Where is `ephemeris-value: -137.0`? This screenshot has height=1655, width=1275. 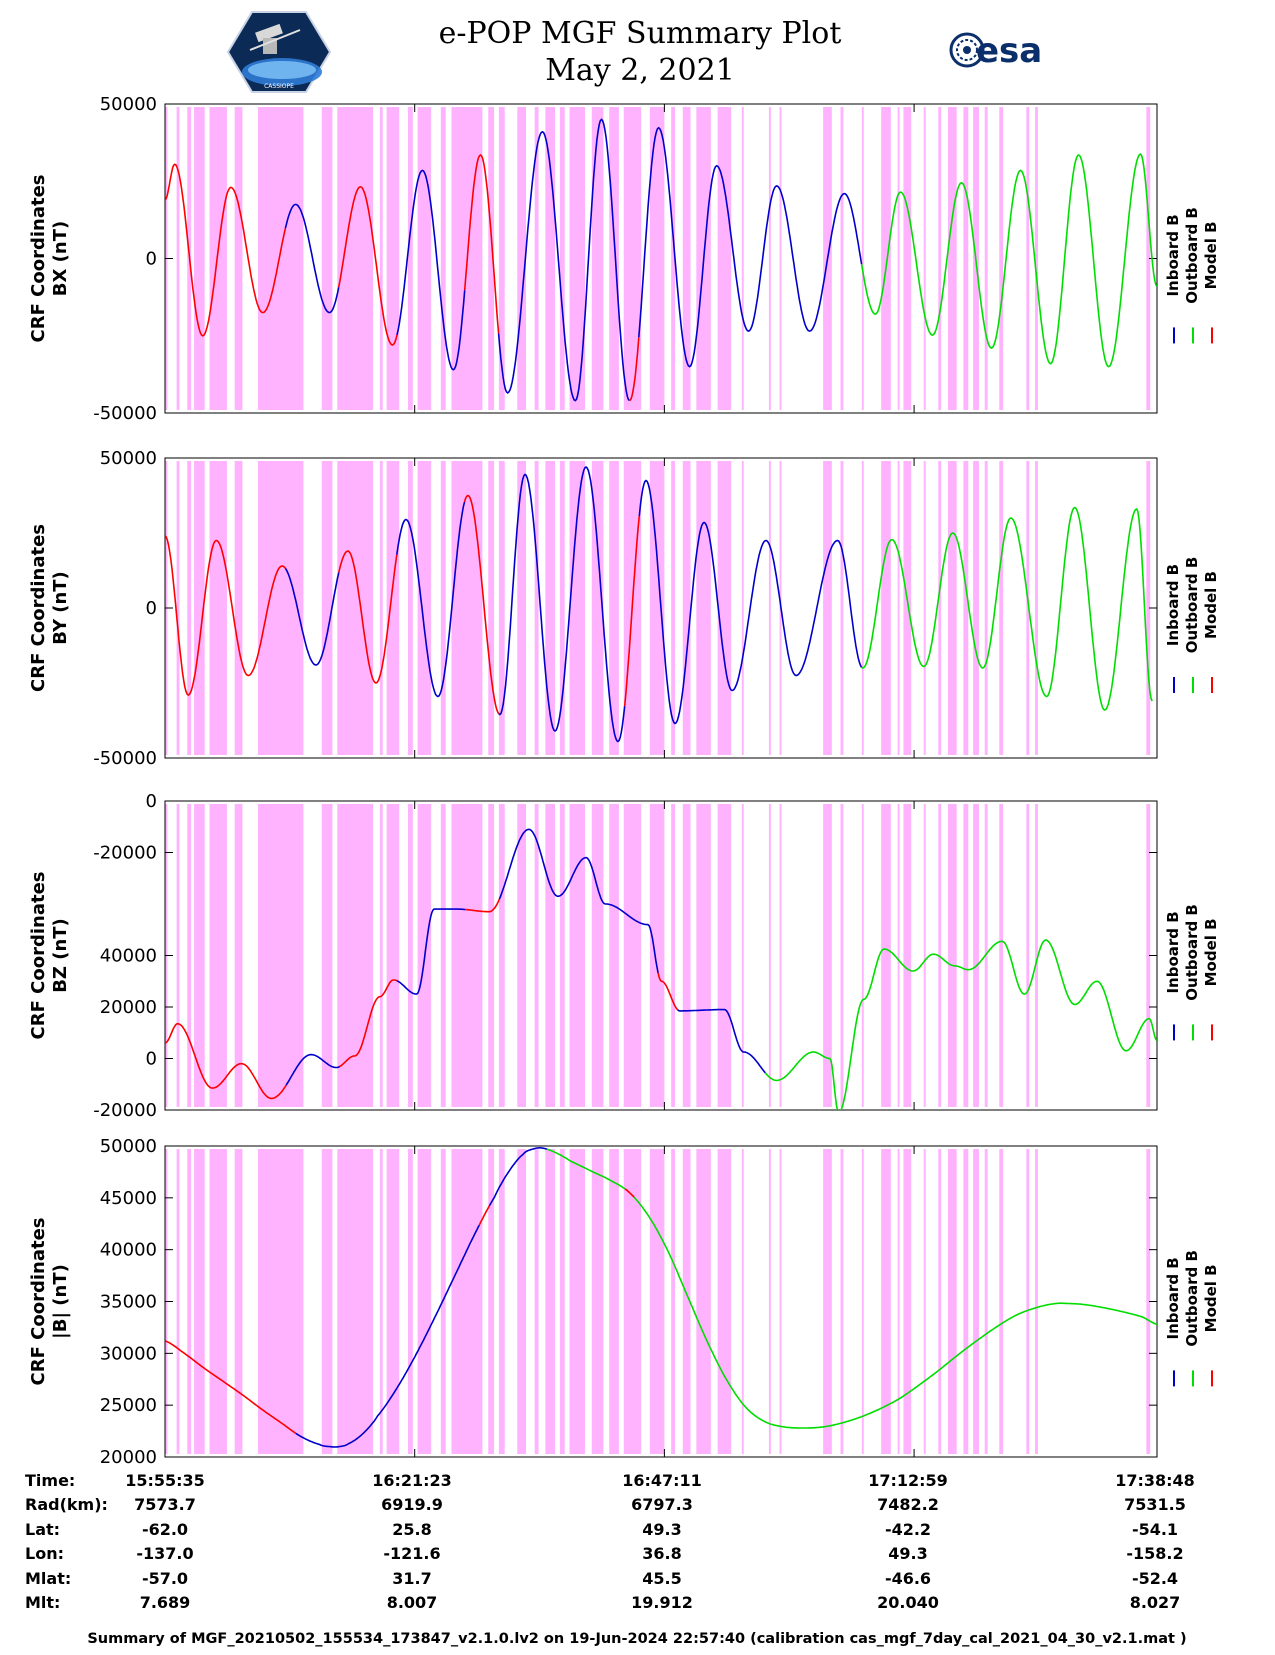 ephemeris-value: -137.0 is located at coordinates (164, 1553).